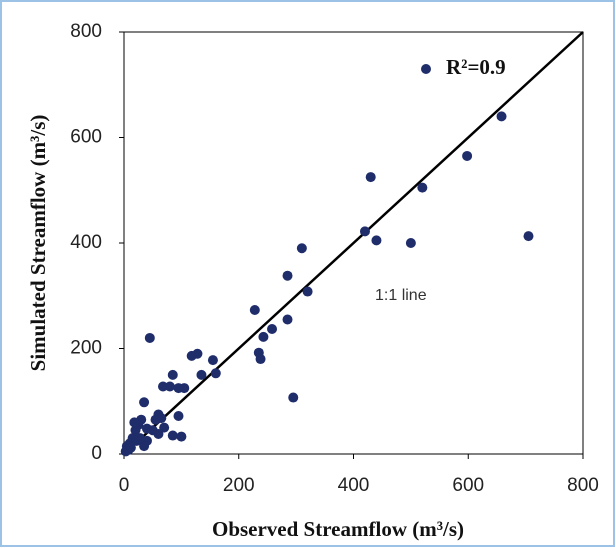 The image size is (616, 548). What do you see at coordinates (426, 69) in the screenshot?
I see `legend-marker` at bounding box center [426, 69].